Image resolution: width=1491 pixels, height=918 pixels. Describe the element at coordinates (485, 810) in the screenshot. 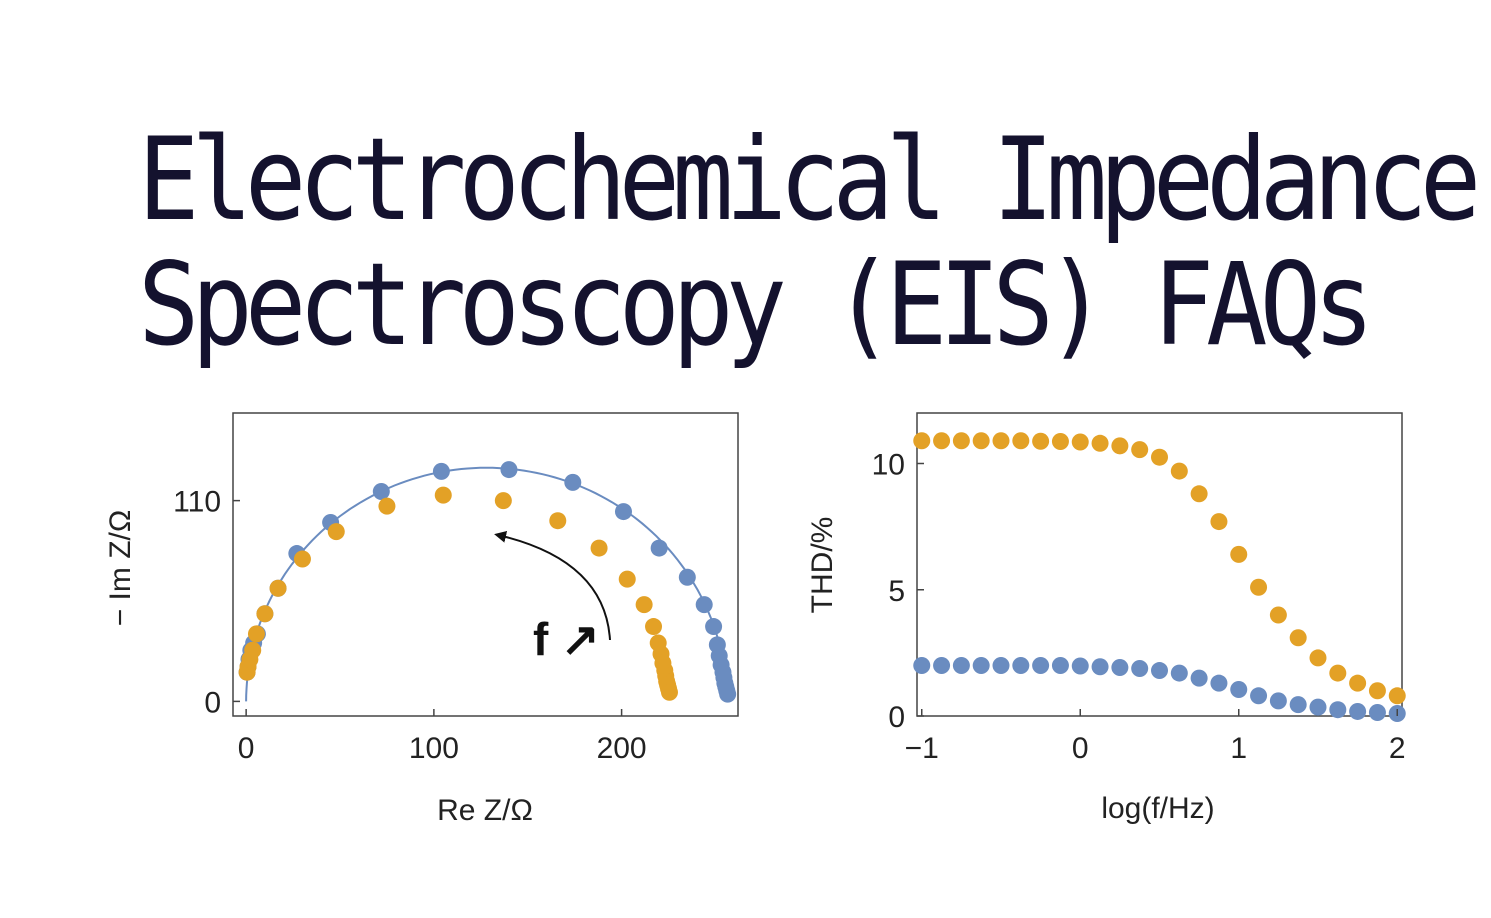

I see `nyquist-x-axis-label: Re Z/Ω` at that location.